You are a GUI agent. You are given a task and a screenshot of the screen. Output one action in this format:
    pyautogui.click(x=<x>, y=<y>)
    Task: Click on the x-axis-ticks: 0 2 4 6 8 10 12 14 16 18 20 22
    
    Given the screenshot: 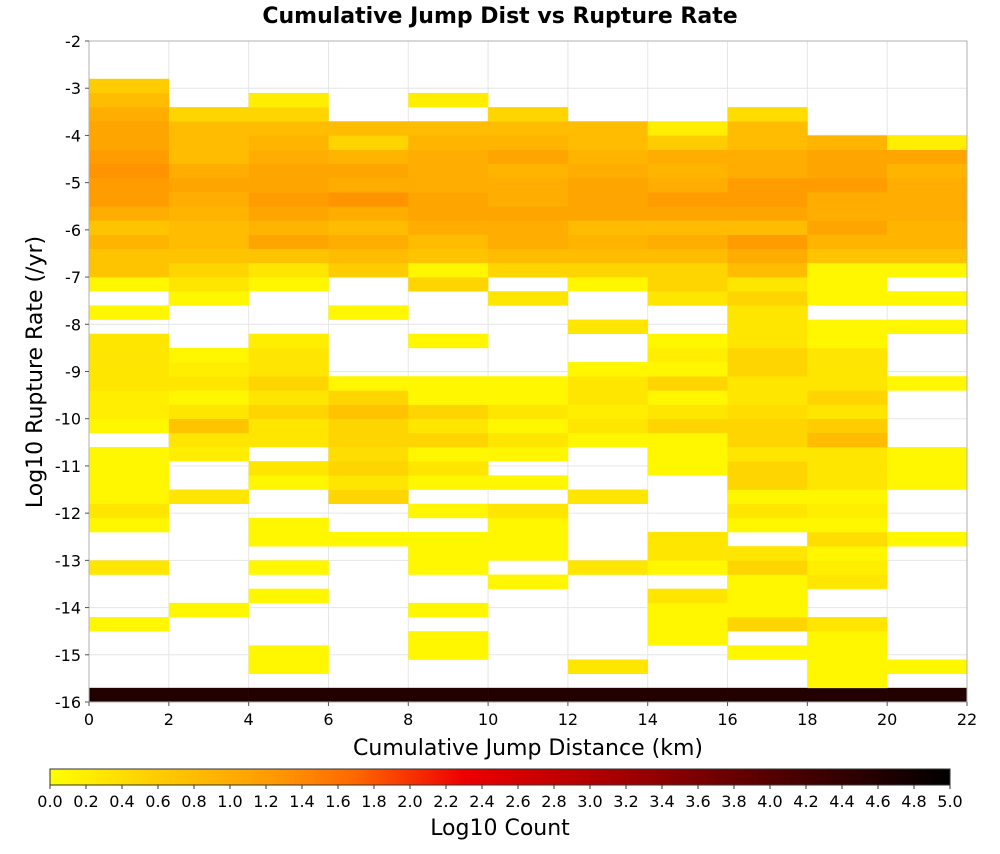 What is the action you would take?
    pyautogui.click(x=530, y=715)
    